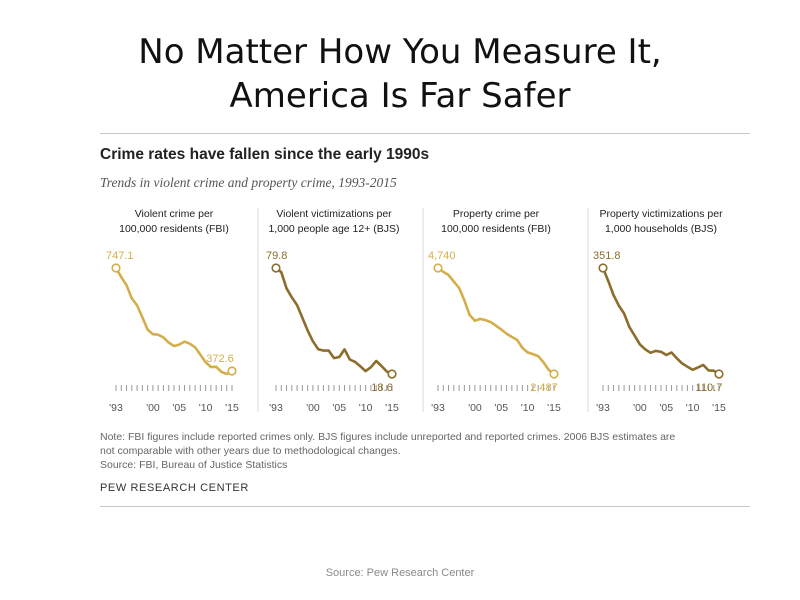 This screenshot has width=800, height=600. Describe the element at coordinates (276, 268) in the screenshot. I see `panel-2-start-marker` at that location.